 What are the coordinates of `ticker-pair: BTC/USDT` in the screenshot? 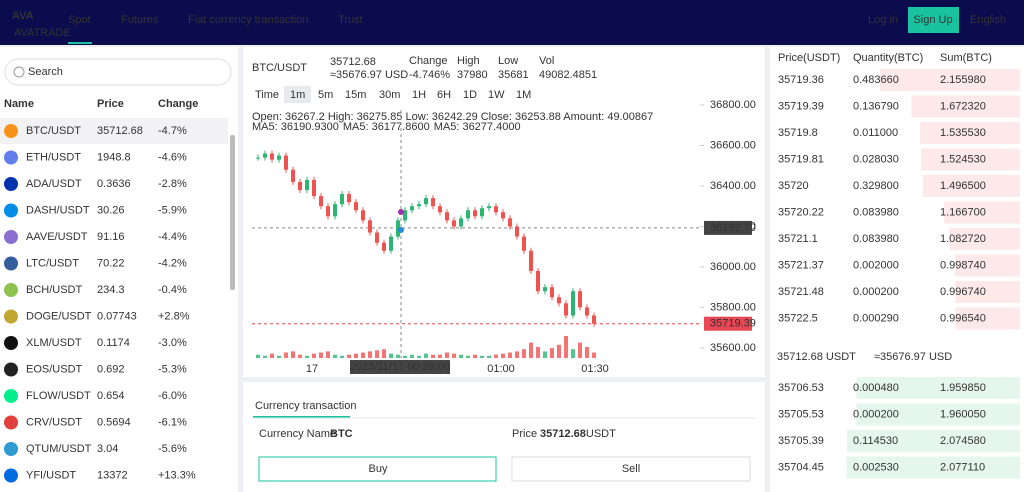 It's located at (279, 68).